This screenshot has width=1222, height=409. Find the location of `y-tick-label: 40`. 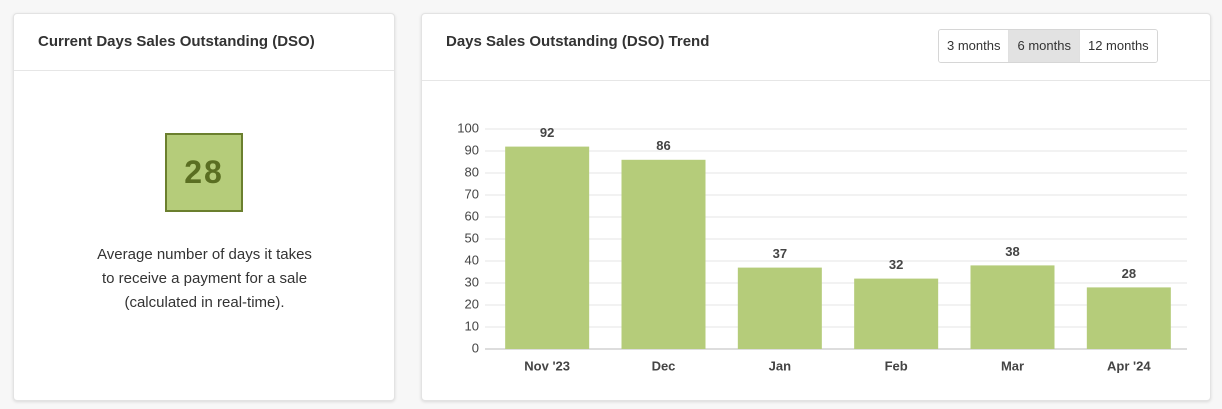

y-tick-label: 40 is located at coordinates (472, 259).